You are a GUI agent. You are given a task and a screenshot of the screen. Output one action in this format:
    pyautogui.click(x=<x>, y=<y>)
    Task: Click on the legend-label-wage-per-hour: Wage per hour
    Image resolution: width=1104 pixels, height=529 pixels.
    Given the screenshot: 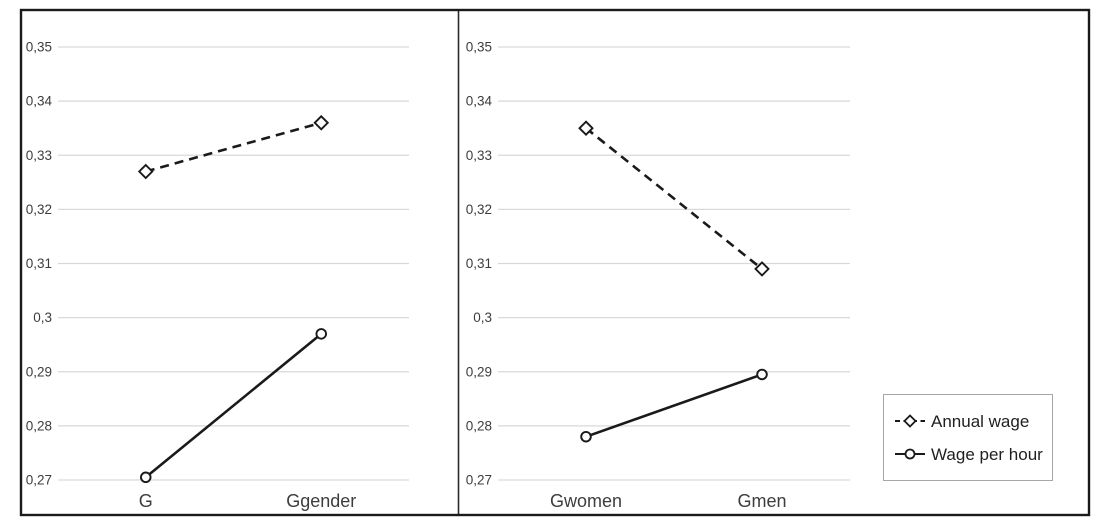 What is the action you would take?
    pyautogui.click(x=987, y=454)
    